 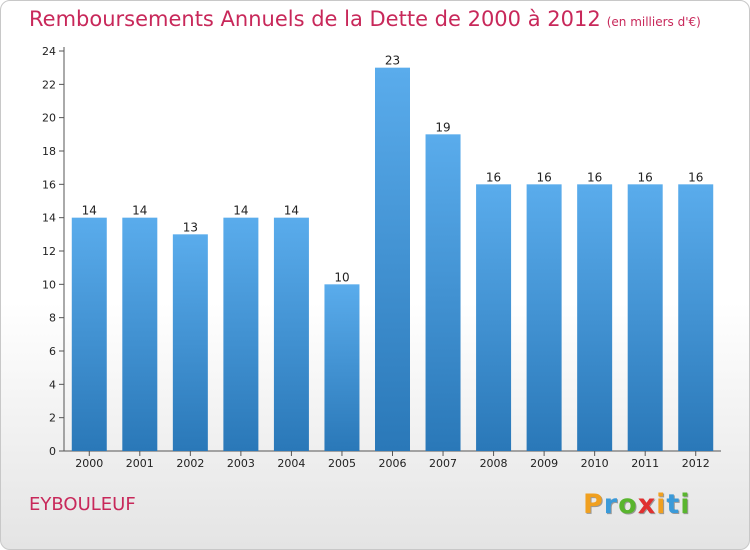 I want to click on x-tick-label: 2011, so click(x=645, y=463).